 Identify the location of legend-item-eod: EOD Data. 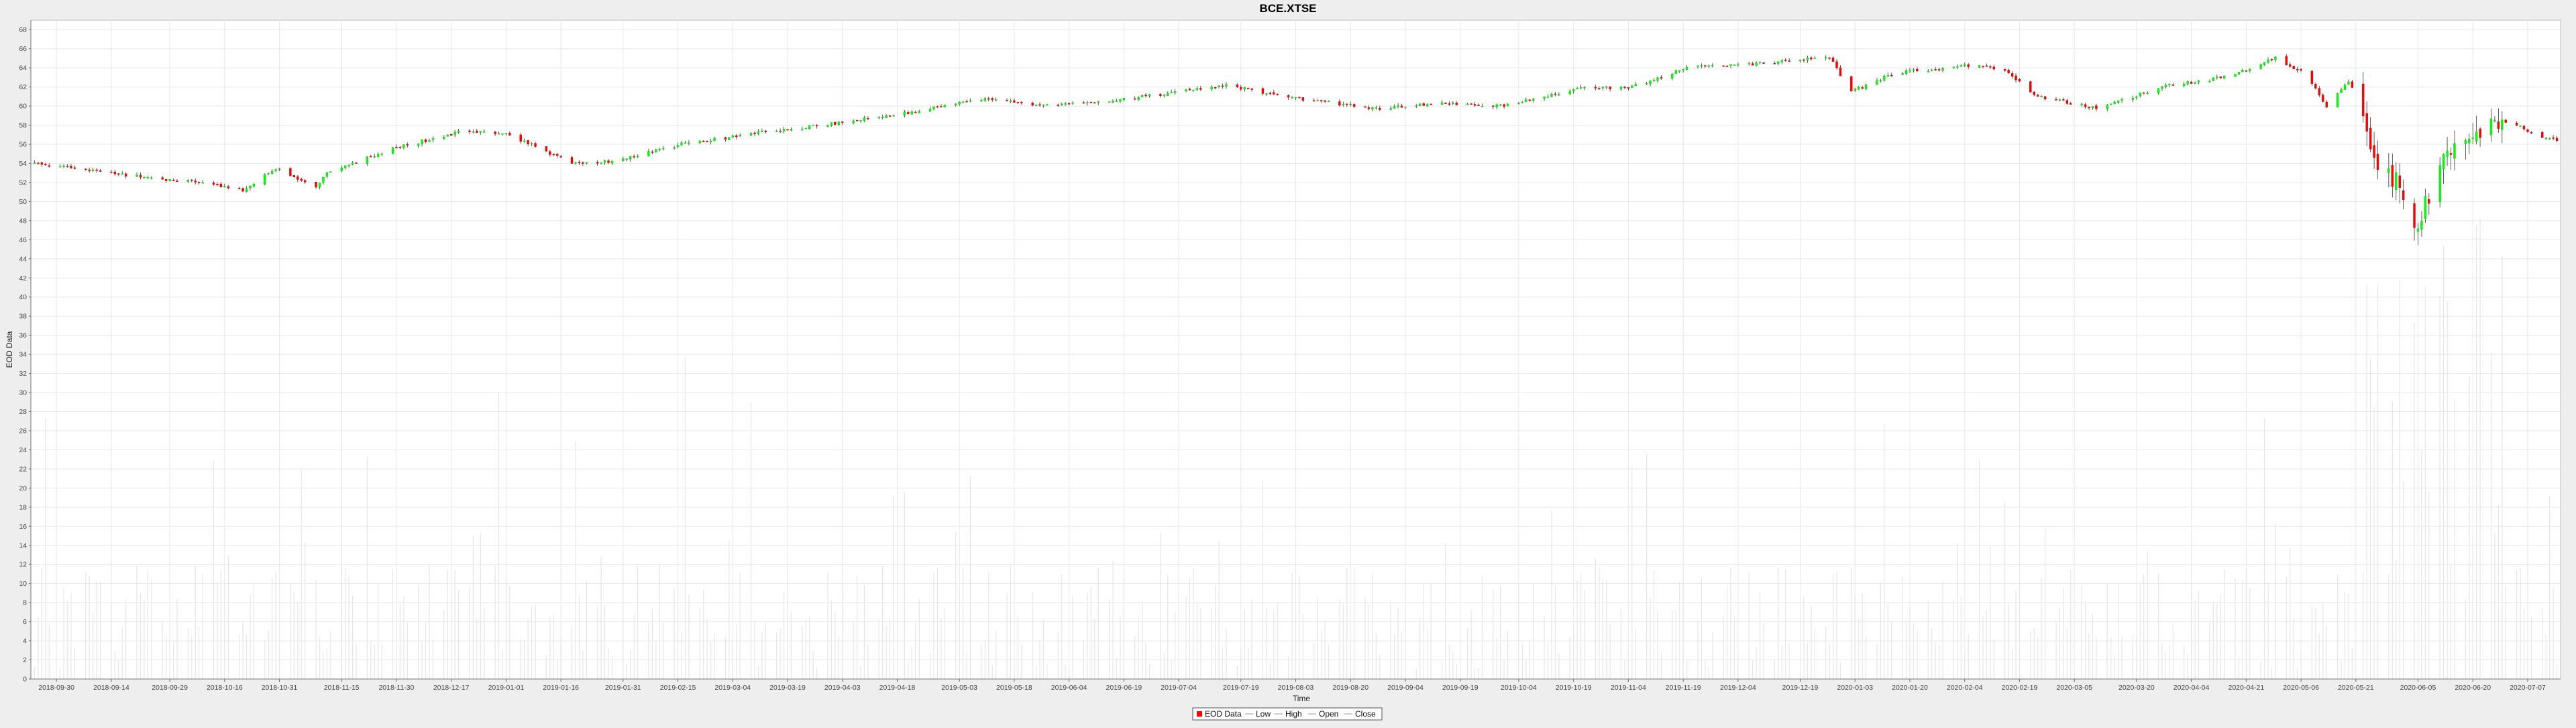
(1223, 714).